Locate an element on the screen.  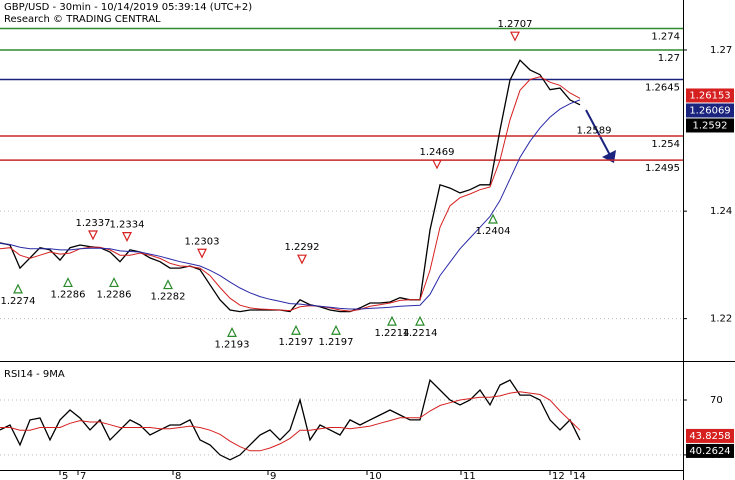
annotation-label: 1.2303 is located at coordinates (202, 241).